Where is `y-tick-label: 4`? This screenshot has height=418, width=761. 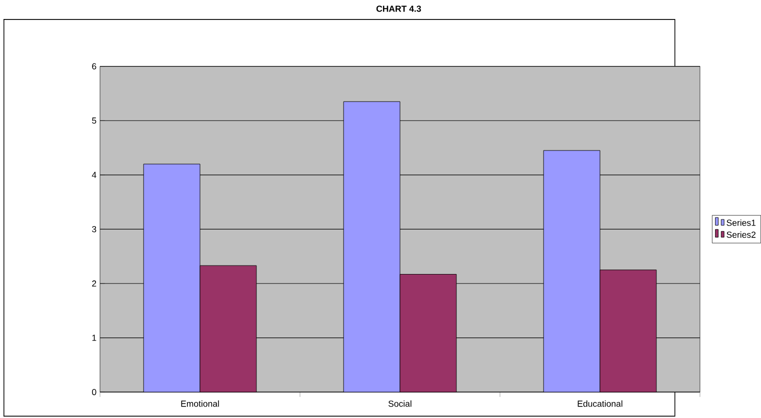 y-tick-label: 4 is located at coordinates (94, 175).